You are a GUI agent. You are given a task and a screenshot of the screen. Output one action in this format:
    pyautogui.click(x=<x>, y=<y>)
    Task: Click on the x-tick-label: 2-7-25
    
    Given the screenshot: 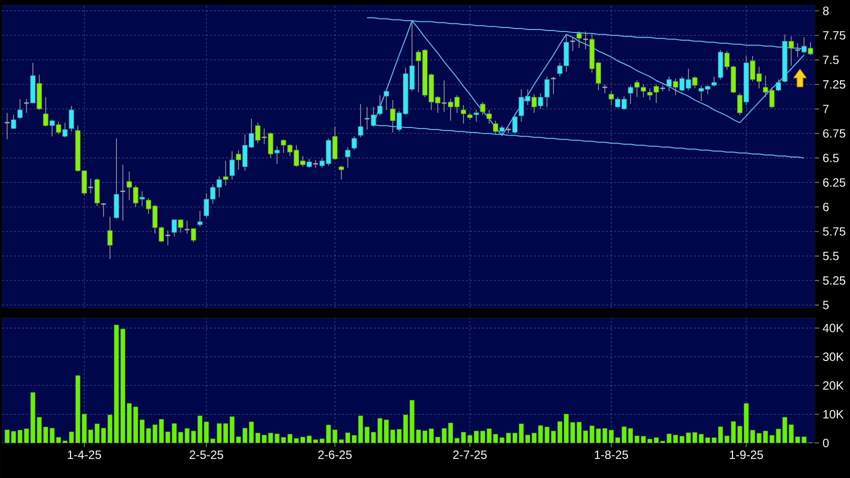 What is the action you would take?
    pyautogui.click(x=470, y=454)
    